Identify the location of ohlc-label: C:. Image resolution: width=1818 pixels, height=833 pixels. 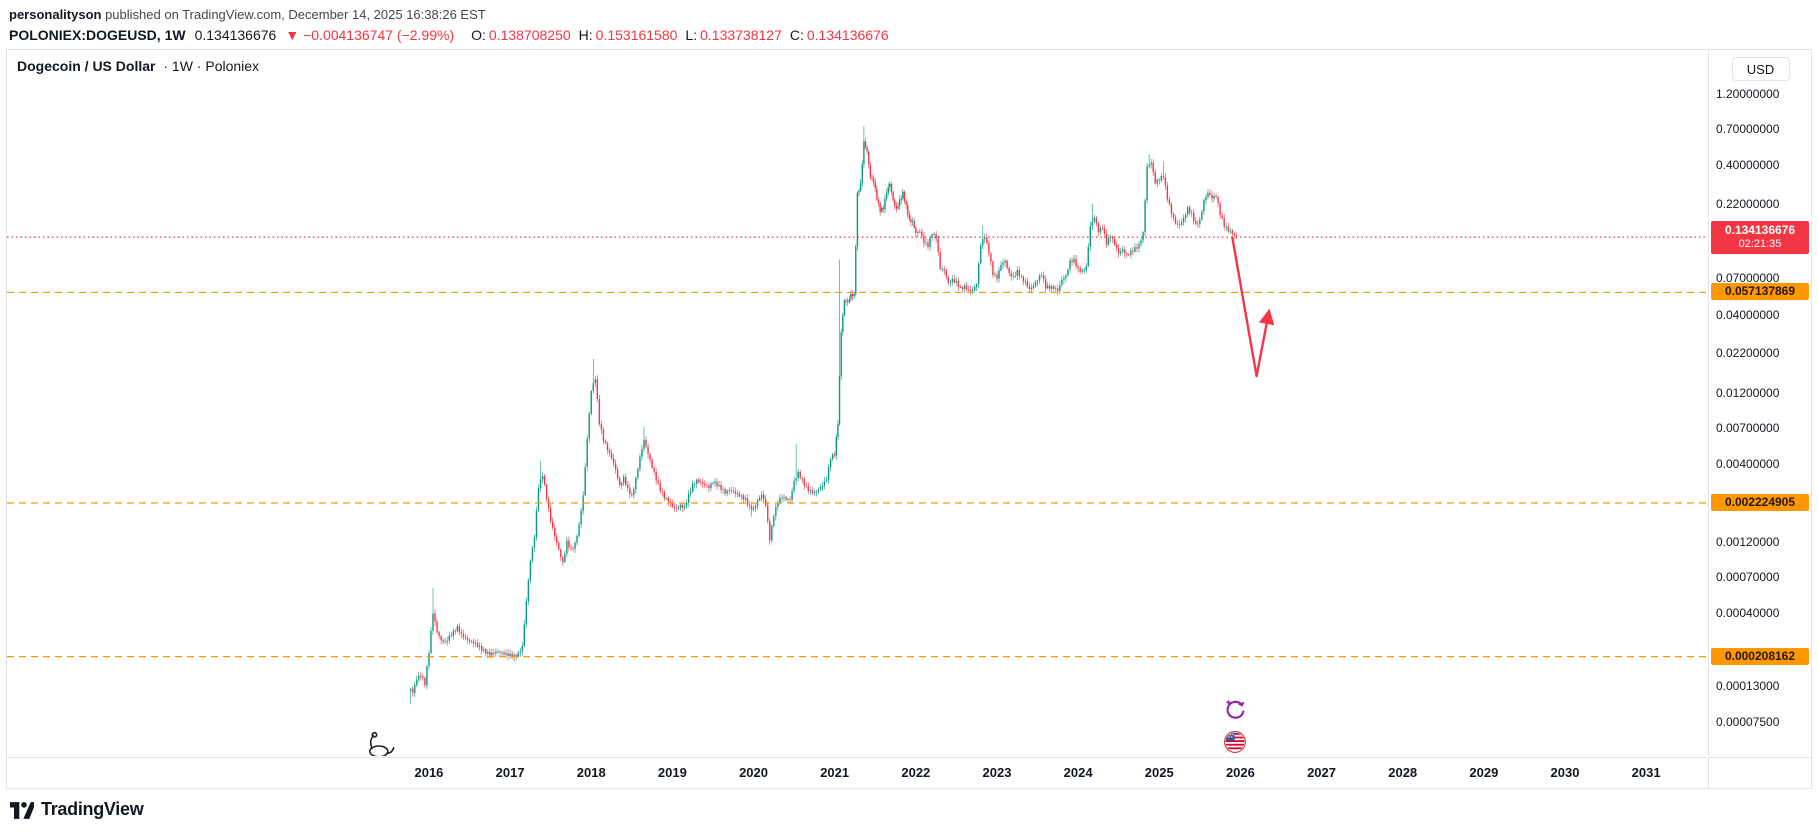
(796, 35).